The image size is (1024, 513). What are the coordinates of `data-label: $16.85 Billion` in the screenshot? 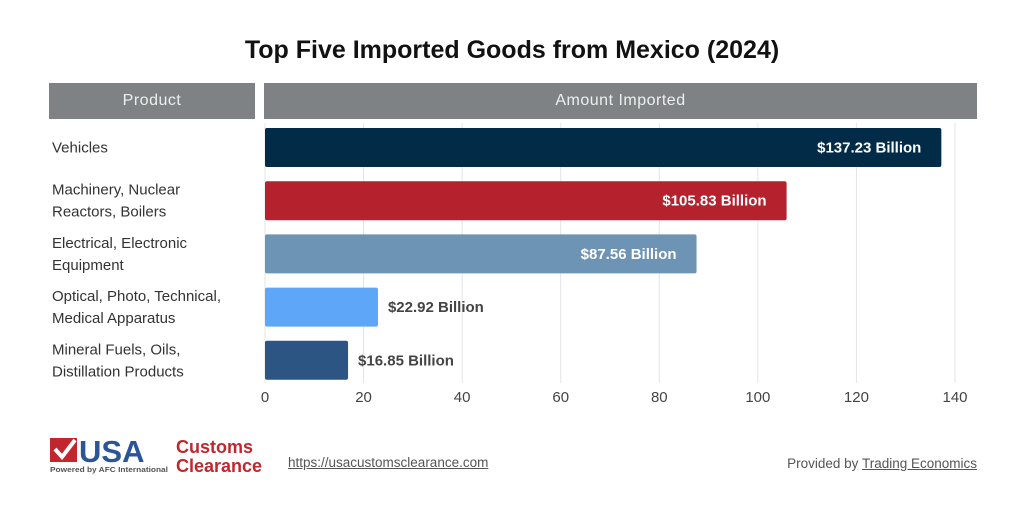 It's located at (406, 360).